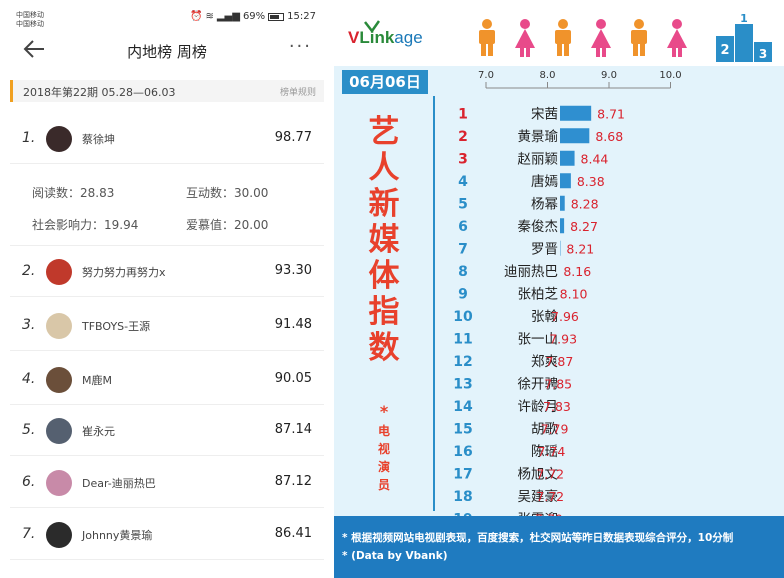 Image resolution: width=784 pixels, height=578 pixels. Describe the element at coordinates (462, 362) in the screenshot. I see `rank-label: 12` at that location.